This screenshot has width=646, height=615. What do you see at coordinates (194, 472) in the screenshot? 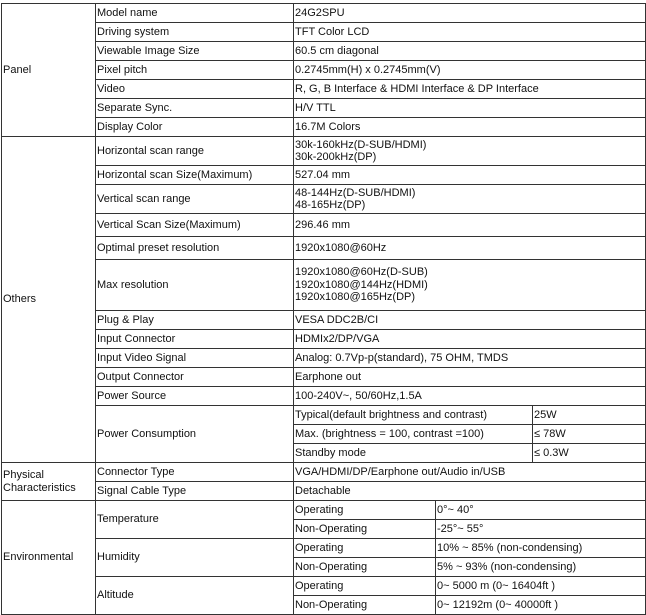
I see `spec-label: Connector Type` at bounding box center [194, 472].